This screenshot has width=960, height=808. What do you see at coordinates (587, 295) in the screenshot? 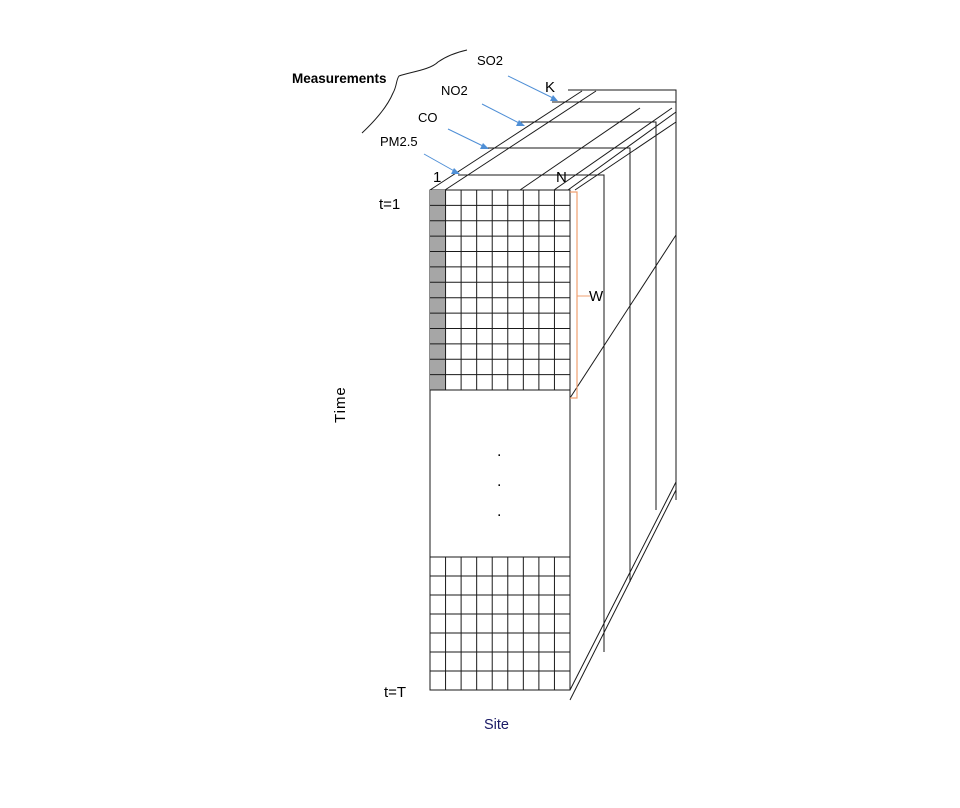
I see `window-bracket: W` at bounding box center [587, 295].